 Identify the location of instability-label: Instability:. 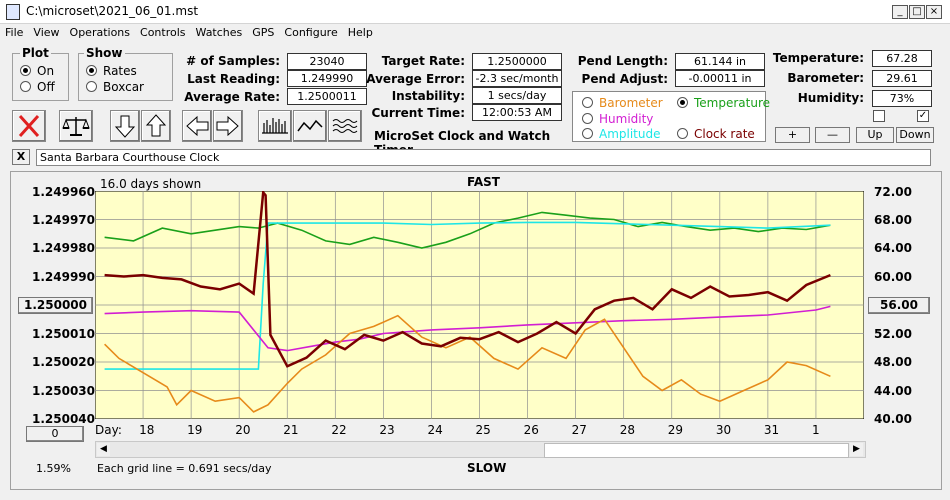
(428, 96).